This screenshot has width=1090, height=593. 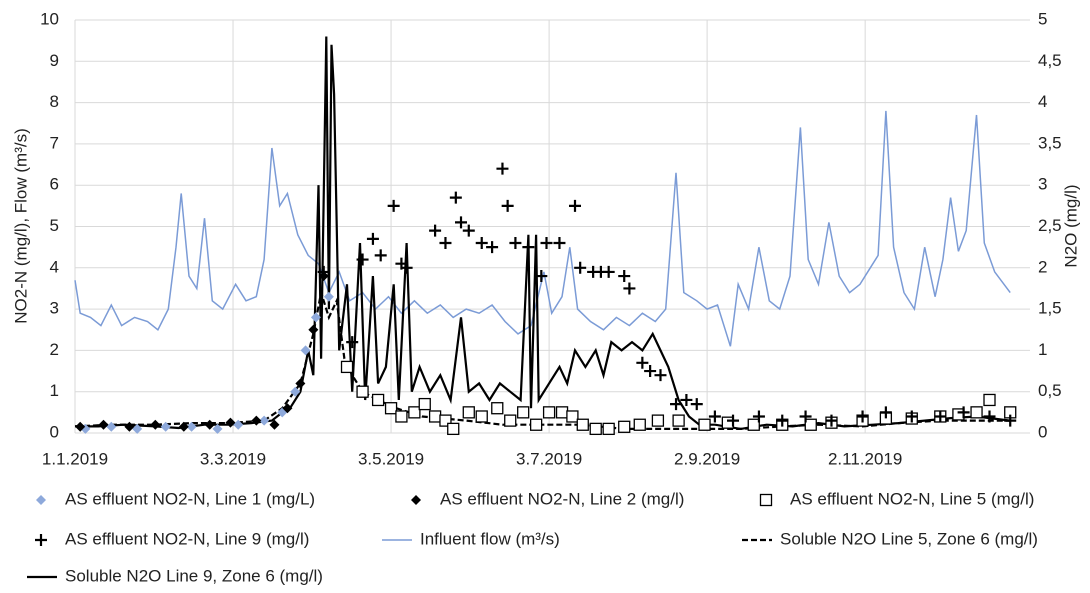 I want to click on x-tick-label: 3.3.2019, so click(x=233, y=458).